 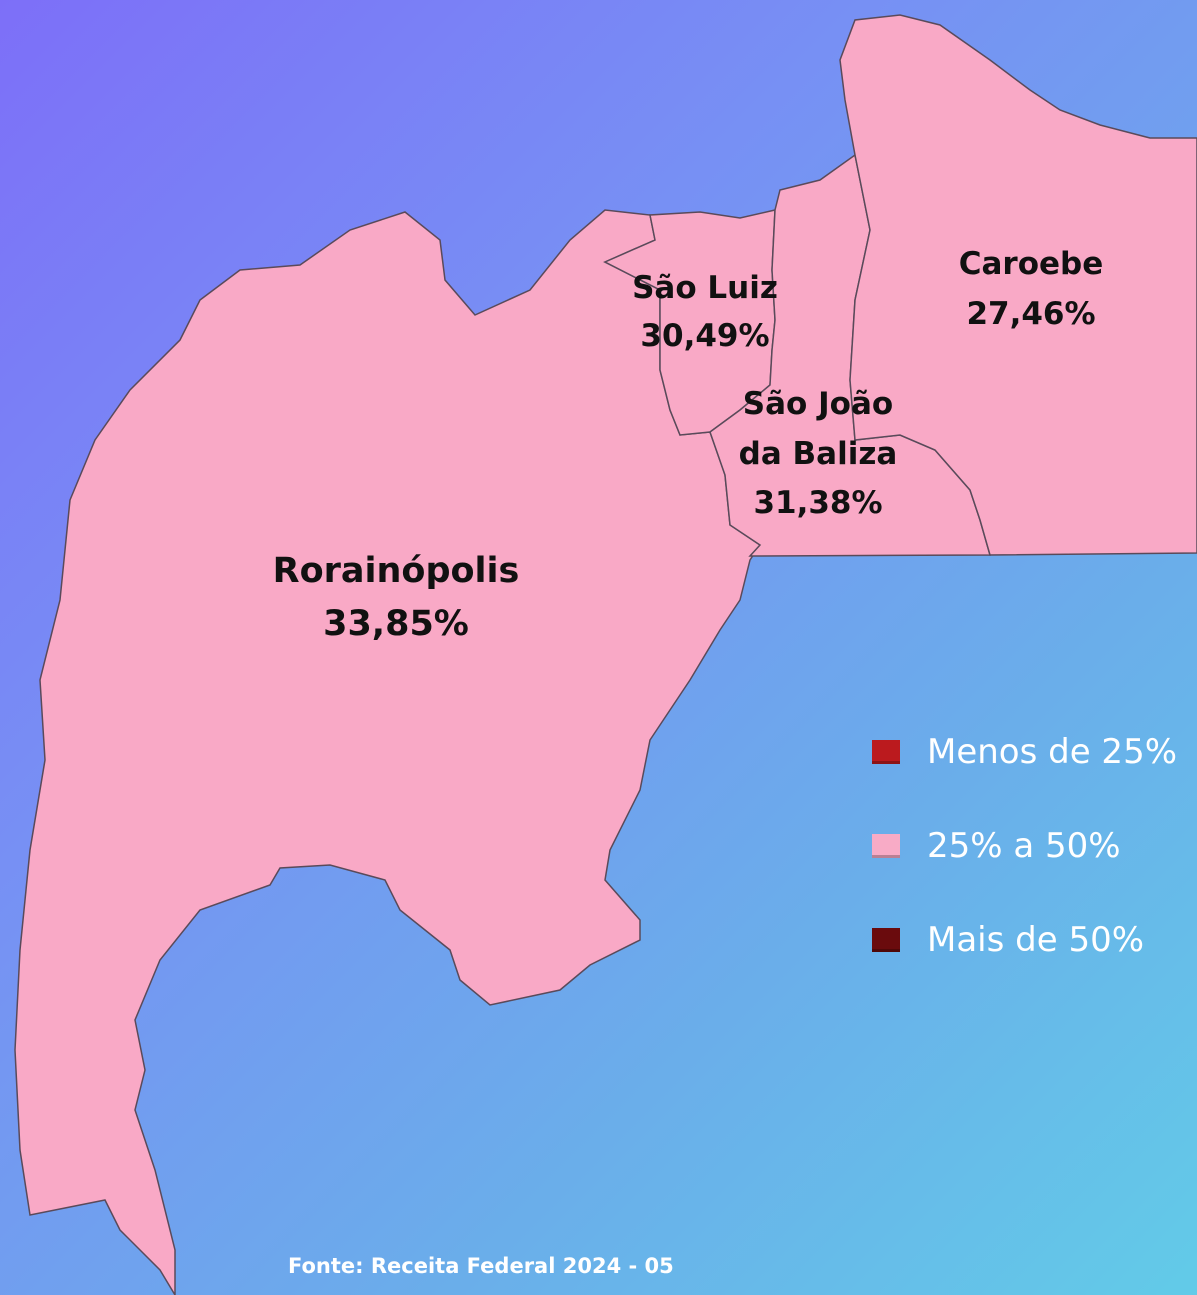 I want to click on legend-label: Menos de 25%, so click(x=1052, y=752).